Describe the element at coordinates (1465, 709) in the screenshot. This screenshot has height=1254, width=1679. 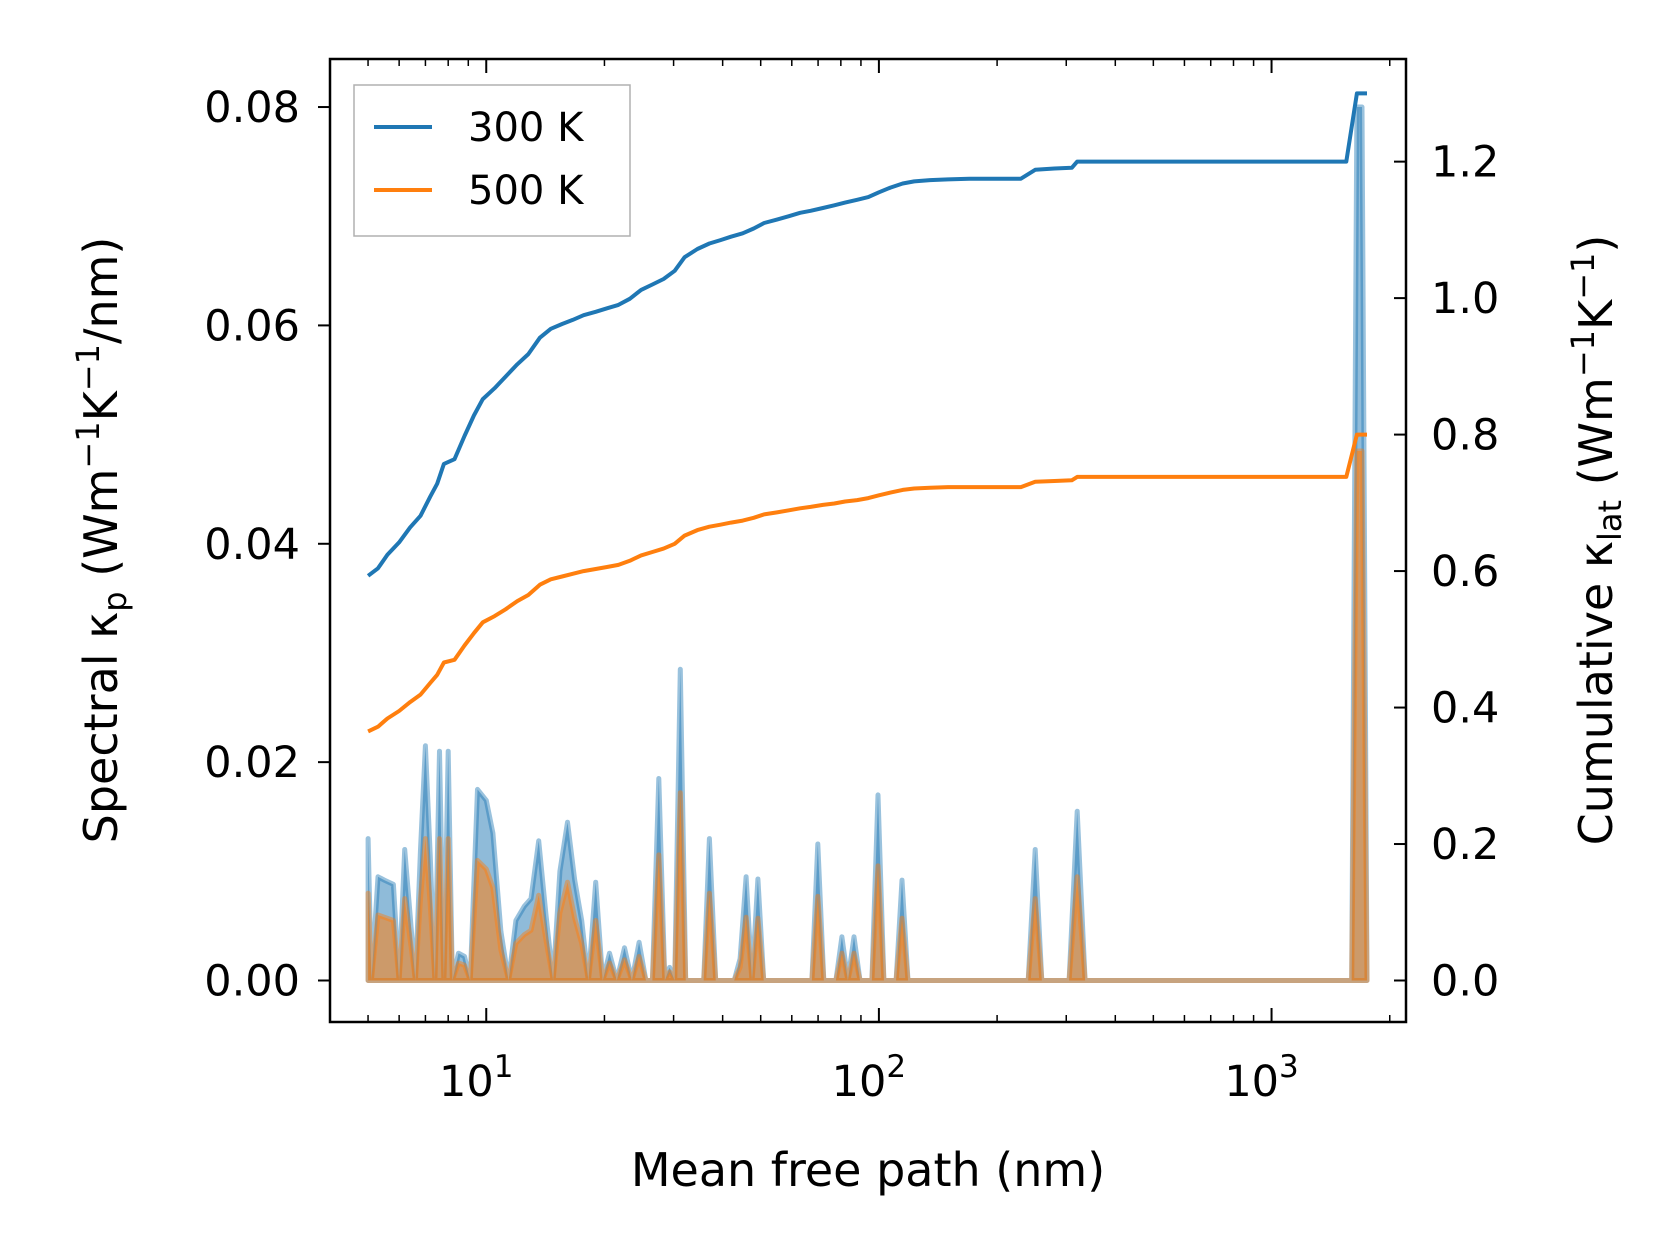
I see `y2-tick-label: 0.4` at that location.